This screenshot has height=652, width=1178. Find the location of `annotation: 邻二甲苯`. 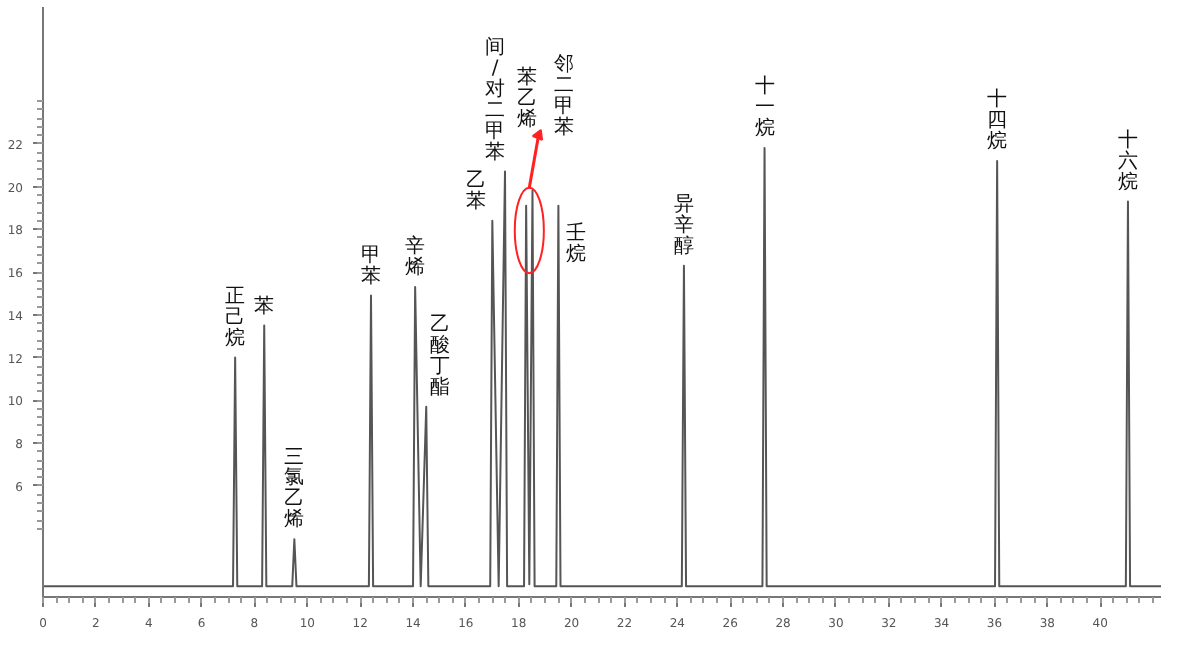

annotation: 邻二甲苯 is located at coordinates (564, 95).